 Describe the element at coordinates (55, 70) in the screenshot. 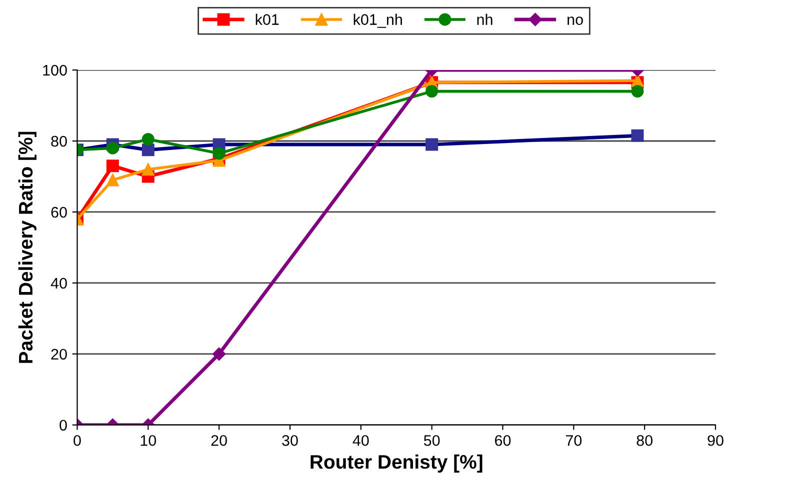

I see `y-tick-label: 100` at that location.